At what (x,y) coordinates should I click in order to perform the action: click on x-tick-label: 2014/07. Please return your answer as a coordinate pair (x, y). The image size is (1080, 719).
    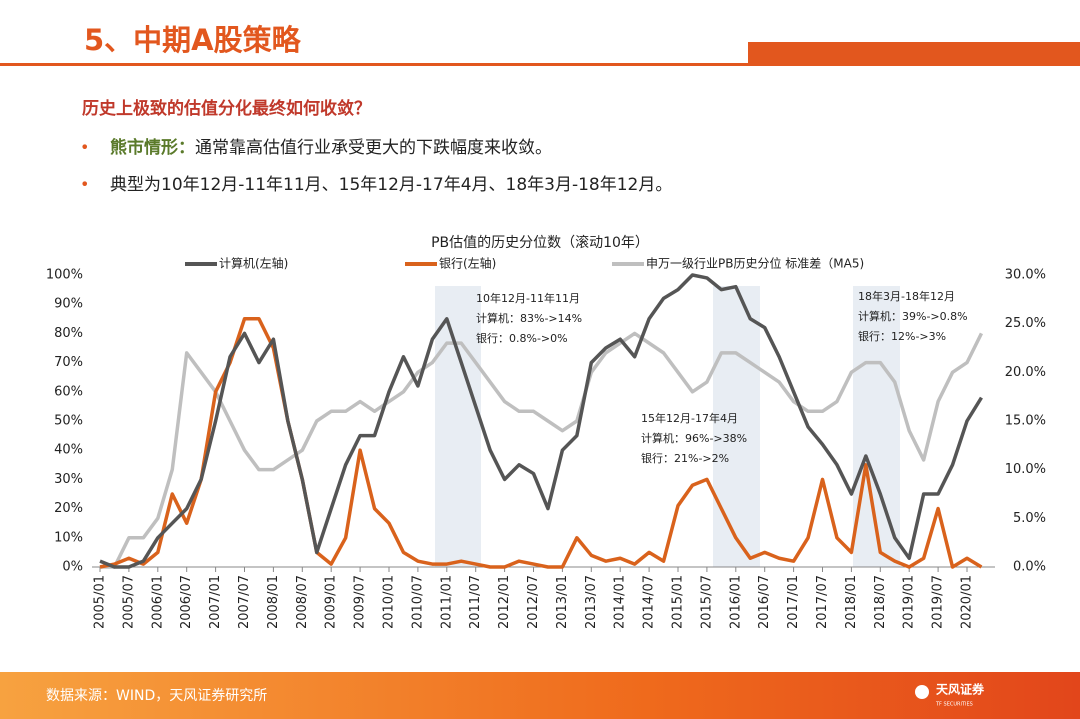
    Looking at the image, I should click on (649, 602).